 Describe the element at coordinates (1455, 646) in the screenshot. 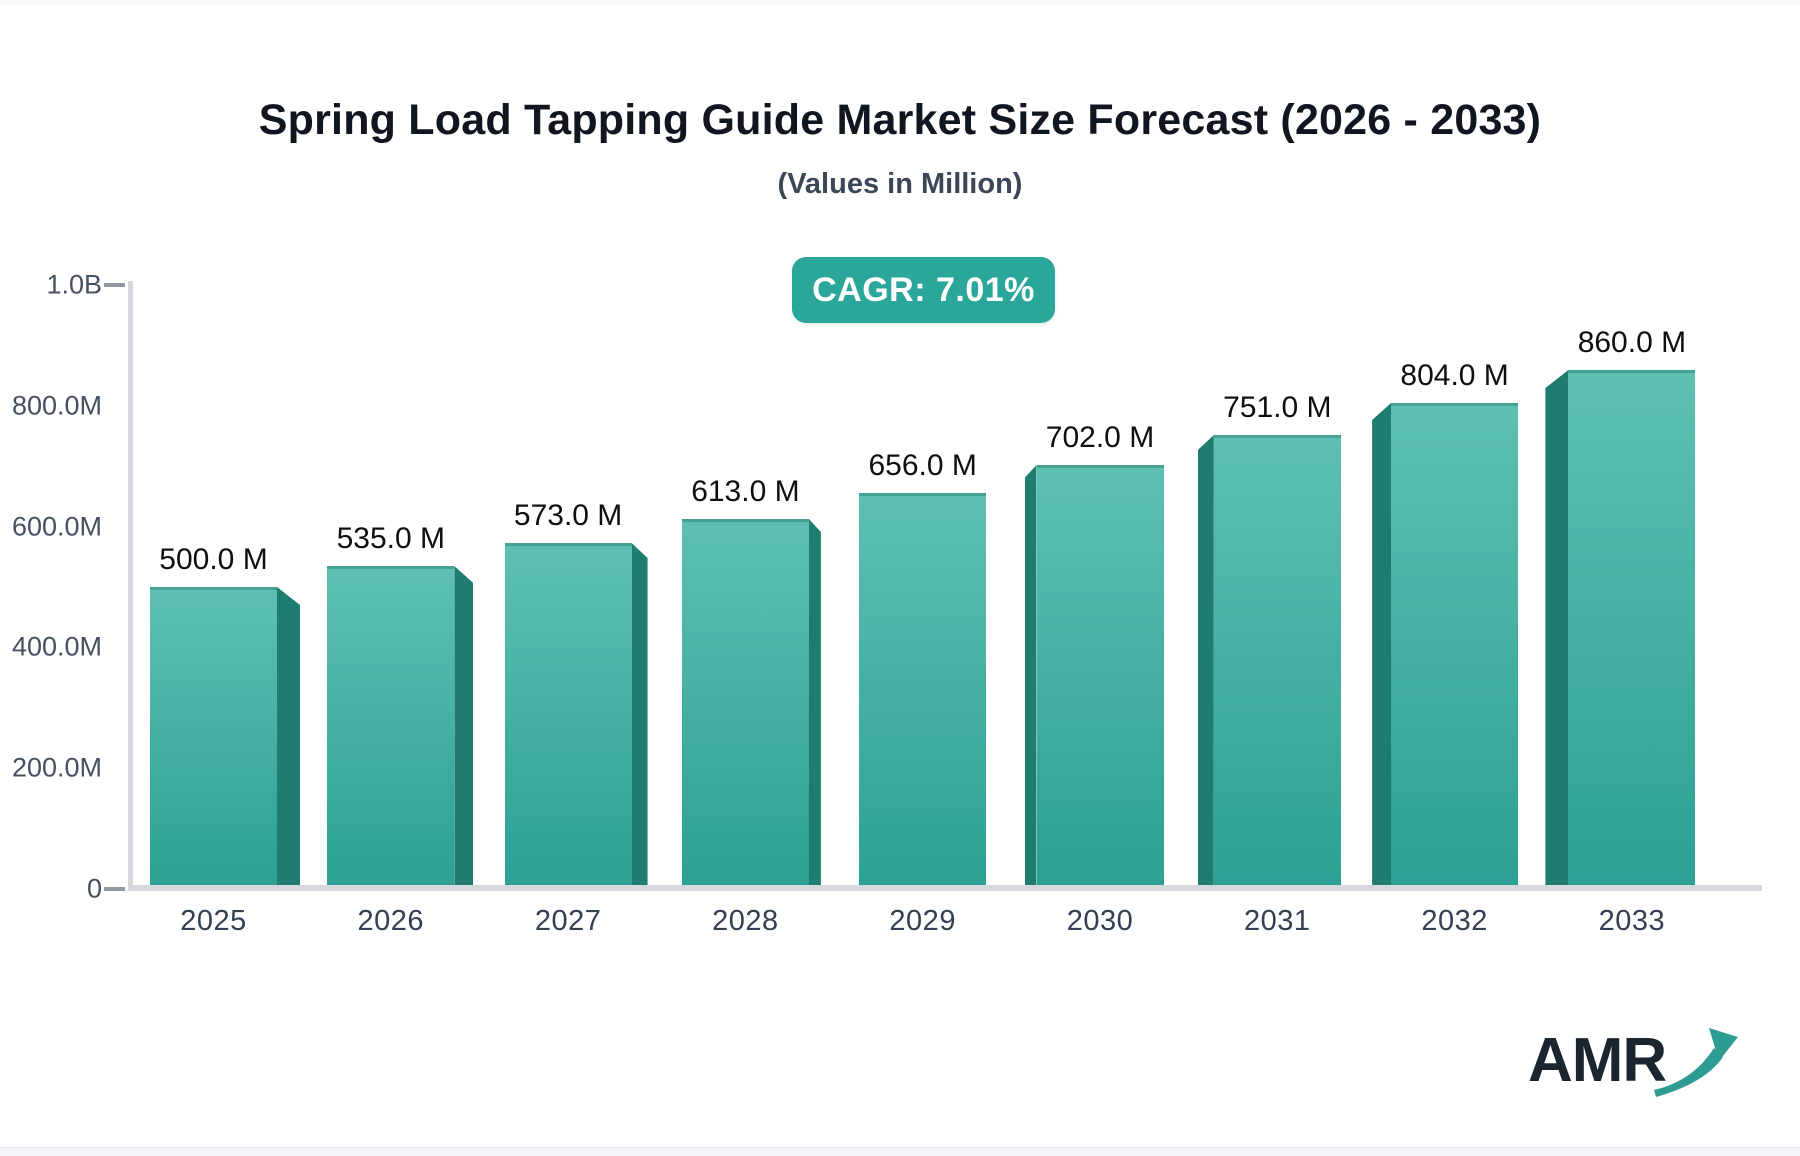

I see `bar-2032` at that location.